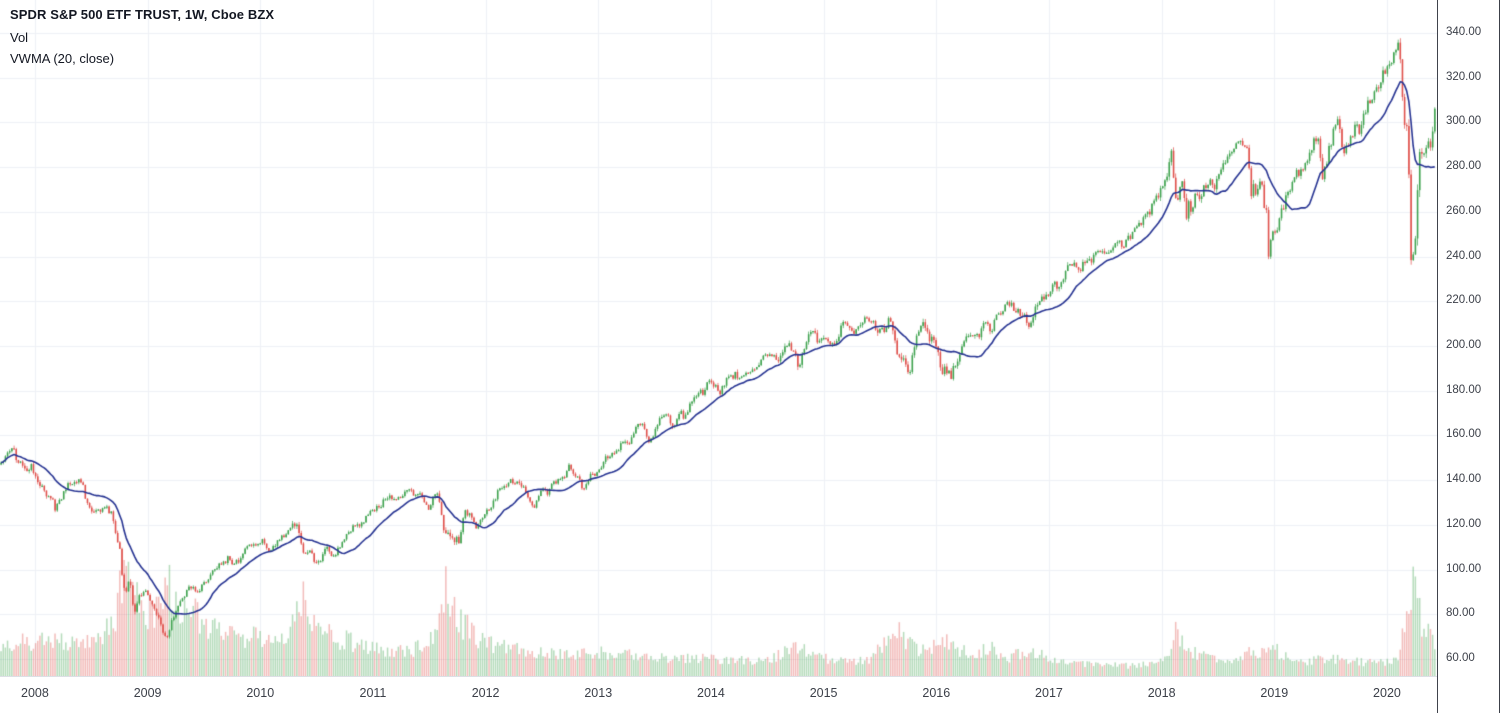  I want to click on volume-indicator-label: Vol, so click(19, 37).